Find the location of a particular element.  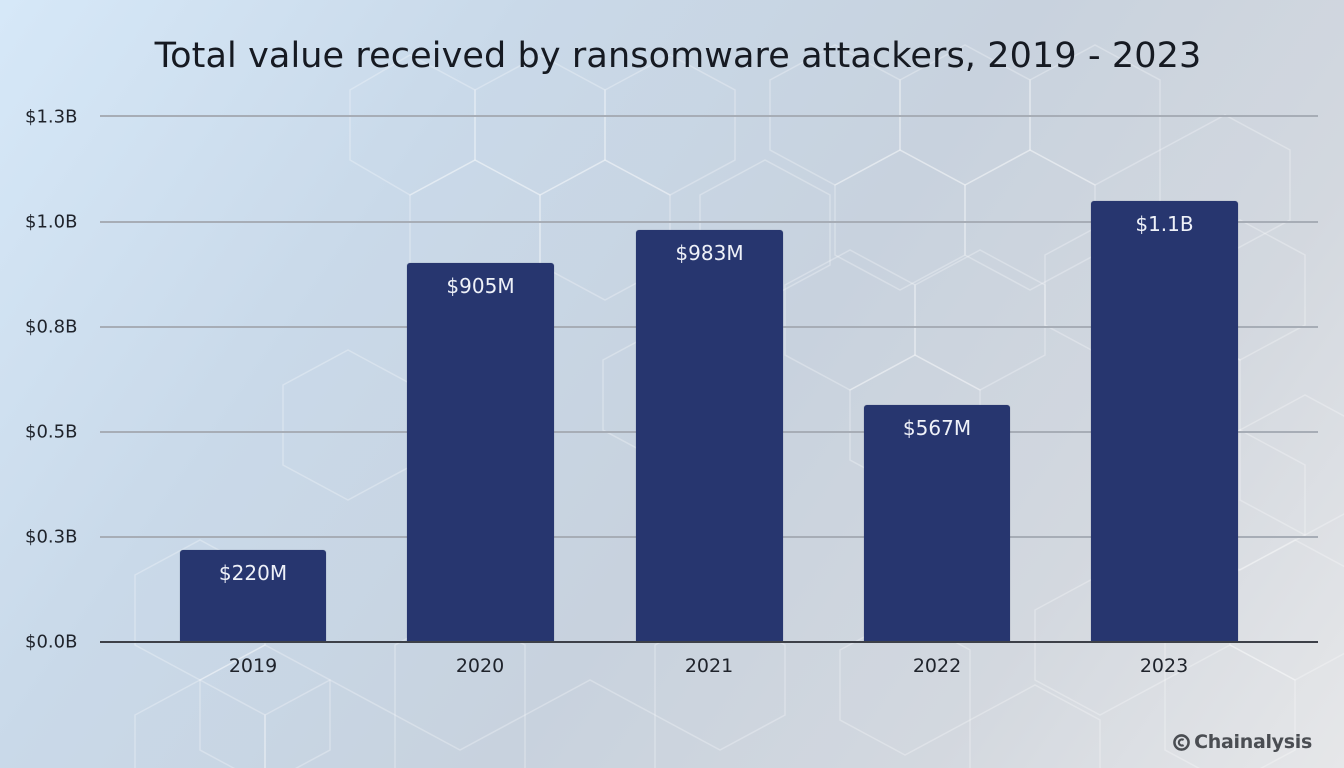

source-watermark: Chainalysis is located at coordinates (1242, 742).